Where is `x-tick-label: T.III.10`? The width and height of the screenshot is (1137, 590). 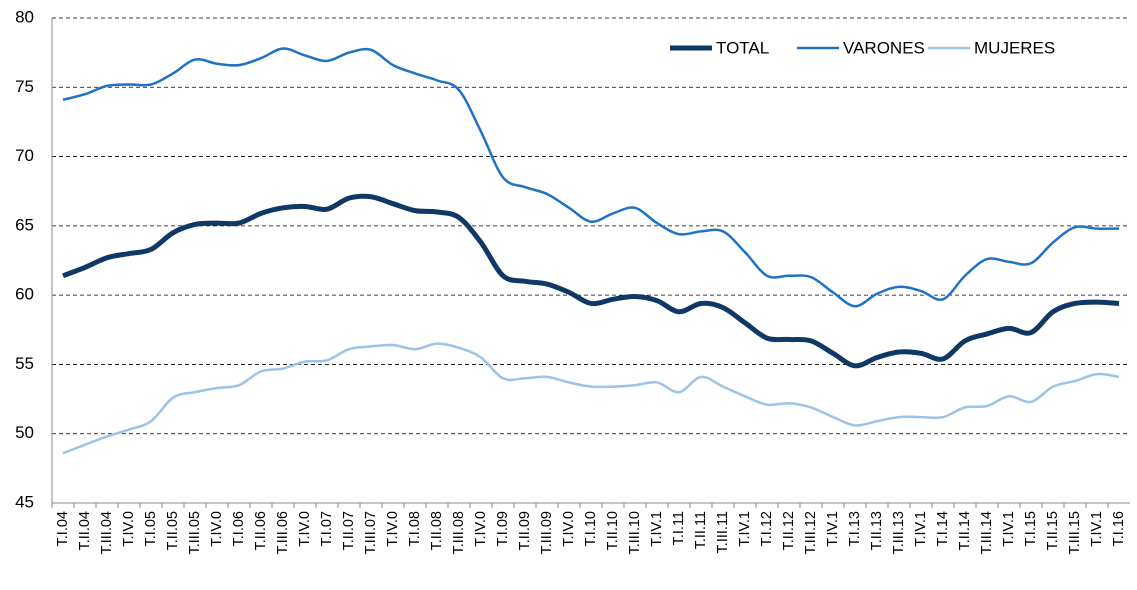 x-tick-label: T.III.10 is located at coordinates (635, 533).